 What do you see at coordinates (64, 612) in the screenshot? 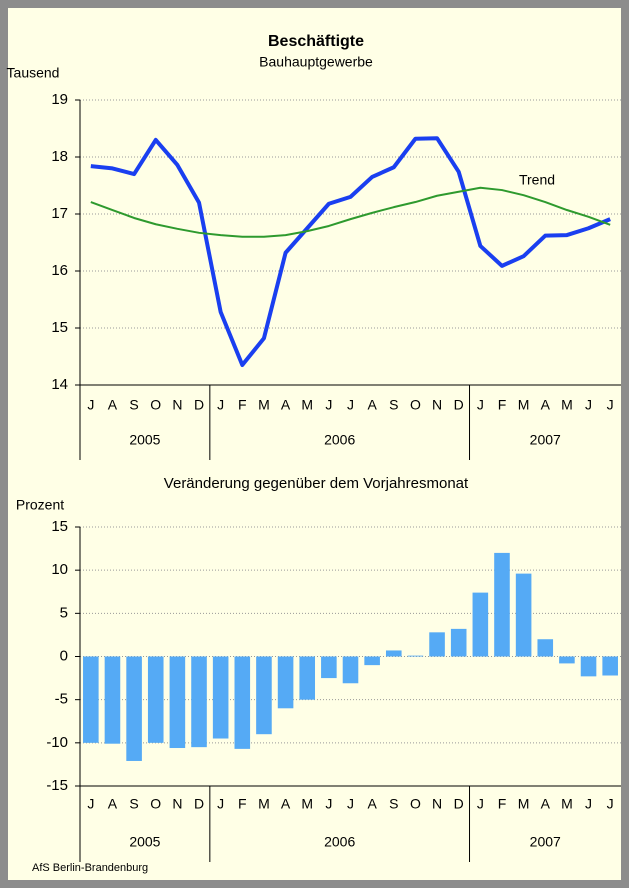
I see `y-tick-label: 5` at bounding box center [64, 612].